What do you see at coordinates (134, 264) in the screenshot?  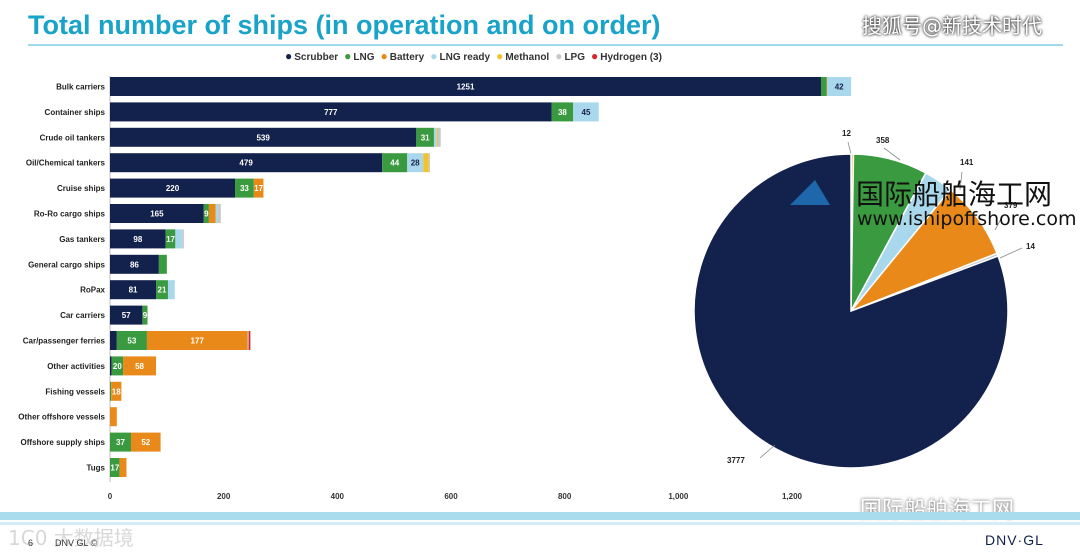 I see `data-label: 86` at bounding box center [134, 264].